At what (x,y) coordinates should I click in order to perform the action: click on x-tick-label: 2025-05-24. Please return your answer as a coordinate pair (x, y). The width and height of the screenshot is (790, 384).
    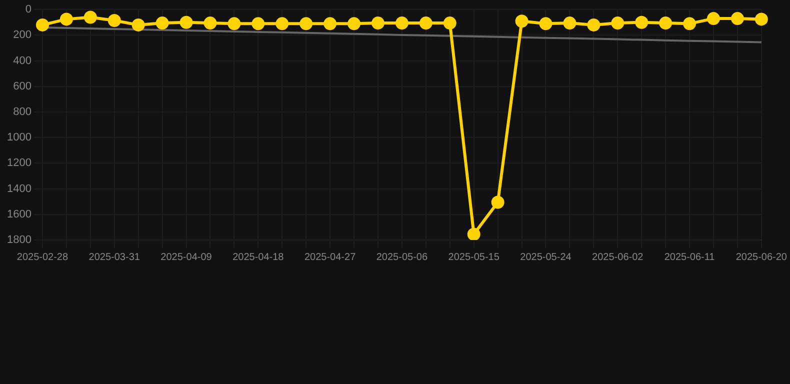
    Looking at the image, I should click on (546, 257).